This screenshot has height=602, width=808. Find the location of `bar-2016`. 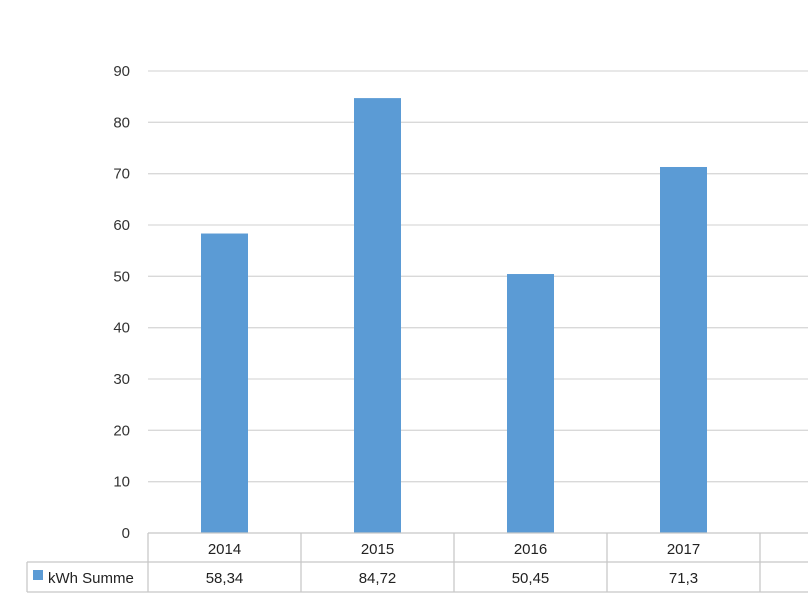

bar-2016 is located at coordinates (530, 403).